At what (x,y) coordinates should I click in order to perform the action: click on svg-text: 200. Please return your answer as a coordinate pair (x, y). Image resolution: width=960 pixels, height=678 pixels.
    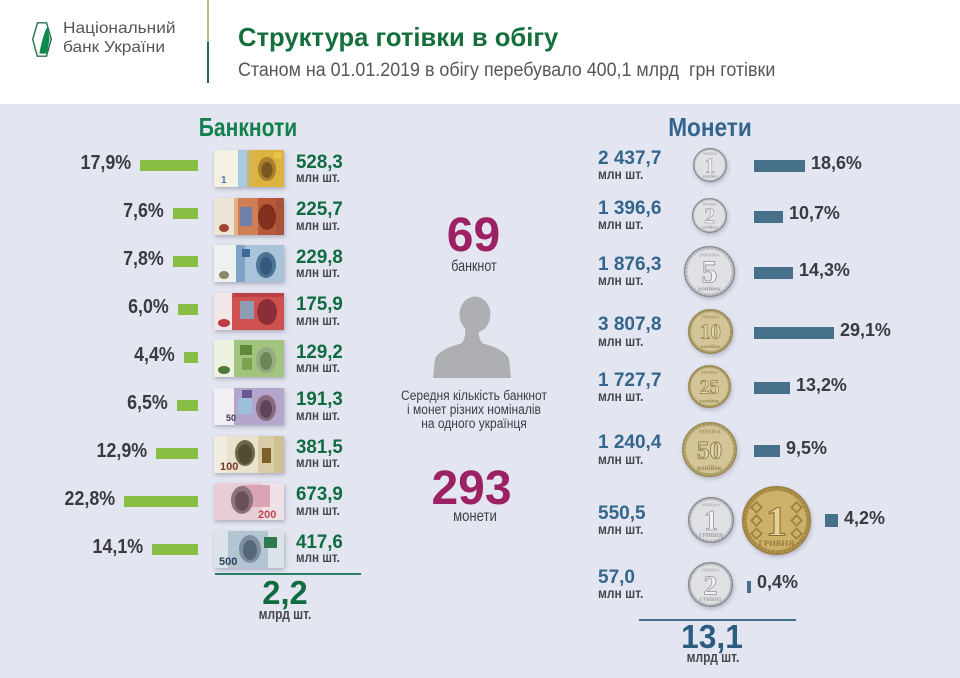
    Looking at the image, I should click on (267, 514).